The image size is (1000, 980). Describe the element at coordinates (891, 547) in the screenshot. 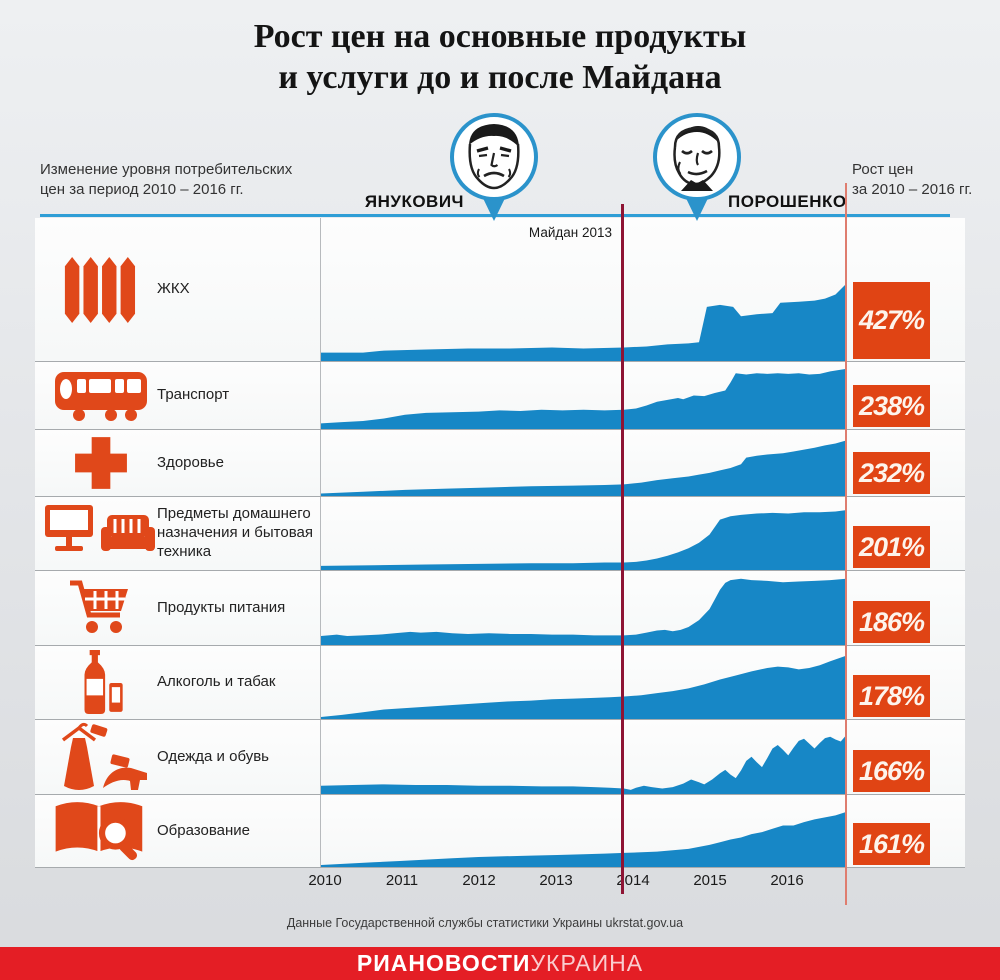

I see `growth-badge: 201%` at that location.